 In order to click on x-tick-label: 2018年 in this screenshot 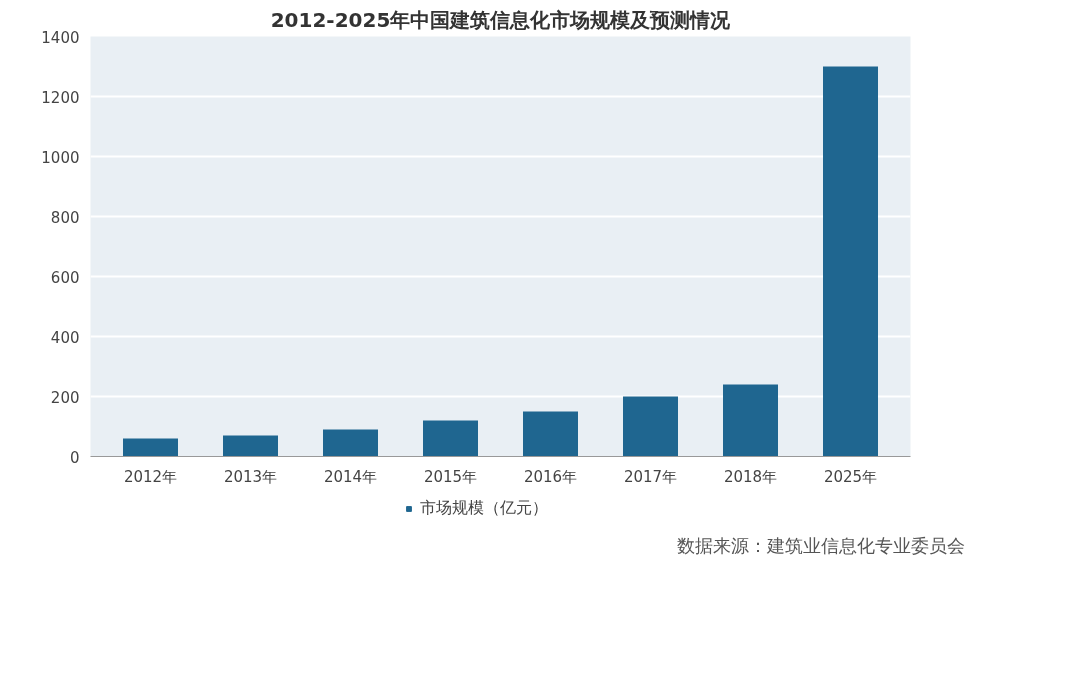, I will do `click(750, 476)`.